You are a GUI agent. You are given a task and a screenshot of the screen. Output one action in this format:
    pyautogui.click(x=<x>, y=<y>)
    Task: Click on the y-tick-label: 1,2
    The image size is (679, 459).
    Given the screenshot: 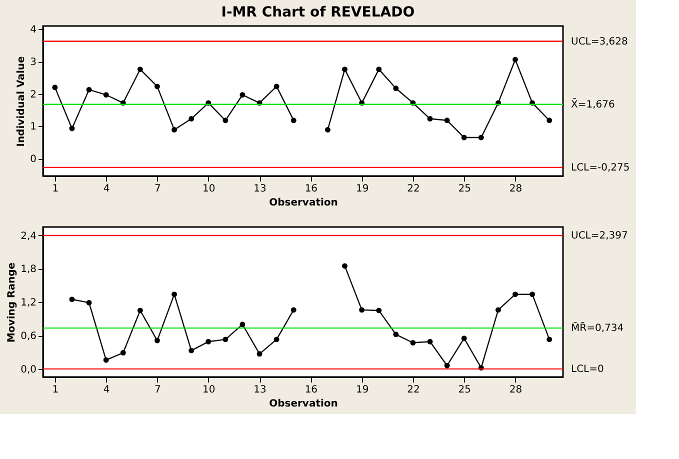 What is the action you would take?
    pyautogui.click(x=28, y=303)
    